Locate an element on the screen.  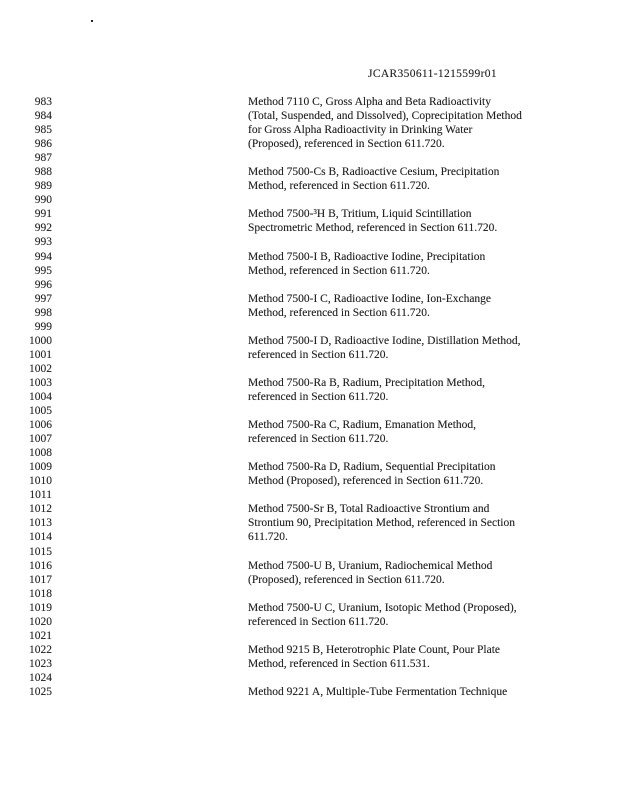
document-id-header: JCAR350611-1215599r01 is located at coordinates (432, 74).